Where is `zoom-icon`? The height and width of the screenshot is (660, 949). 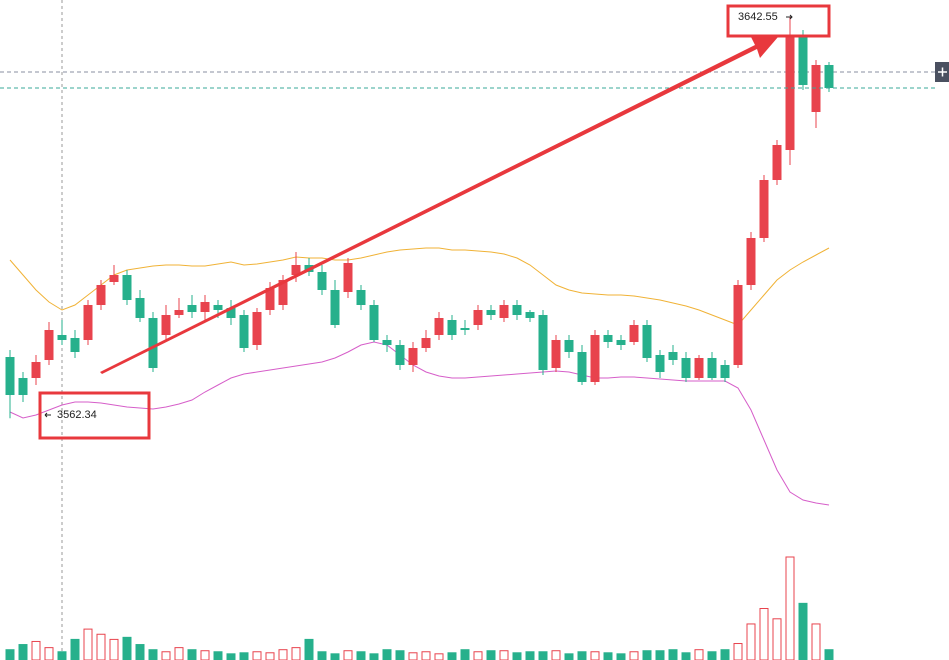 zoom-icon is located at coordinates (942, 72).